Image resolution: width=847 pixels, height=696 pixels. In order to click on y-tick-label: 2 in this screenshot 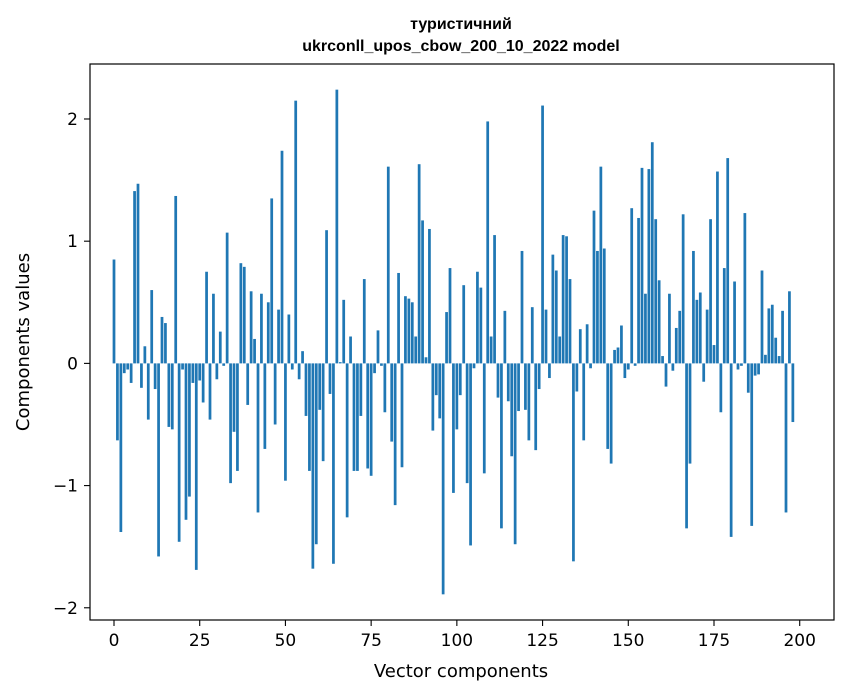, I will do `click(72, 120)`.